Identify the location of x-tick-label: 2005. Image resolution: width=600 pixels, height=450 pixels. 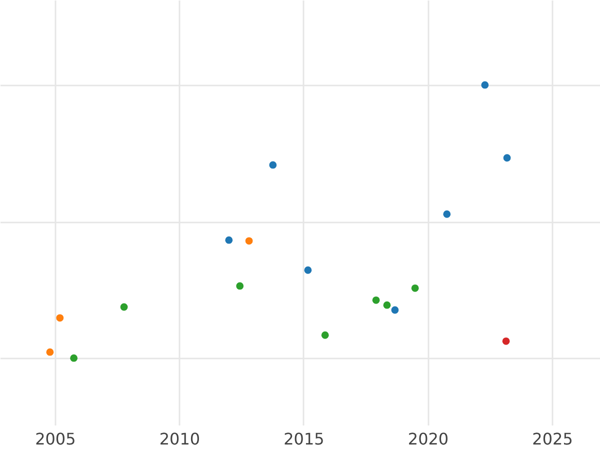
(55, 439).